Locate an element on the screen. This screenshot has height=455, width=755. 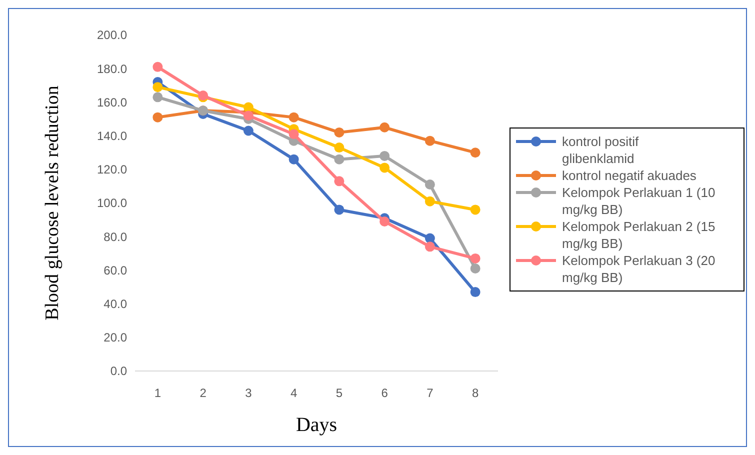
x-tick-label: 3 is located at coordinates (248, 393).